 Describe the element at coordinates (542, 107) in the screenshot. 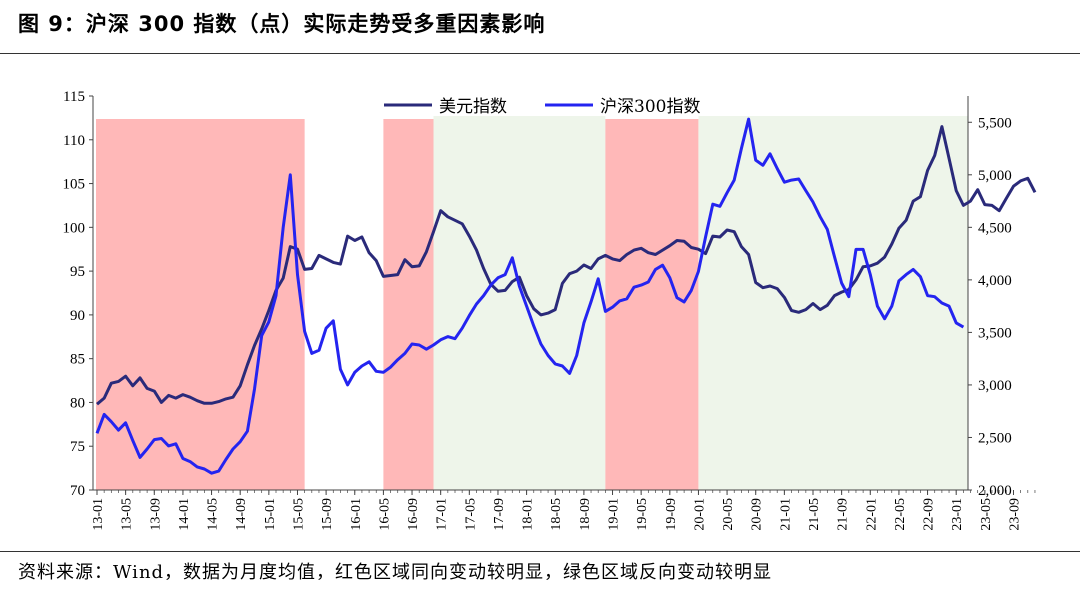

I see `chart-legend: 美元指数 沪深300指数` at that location.